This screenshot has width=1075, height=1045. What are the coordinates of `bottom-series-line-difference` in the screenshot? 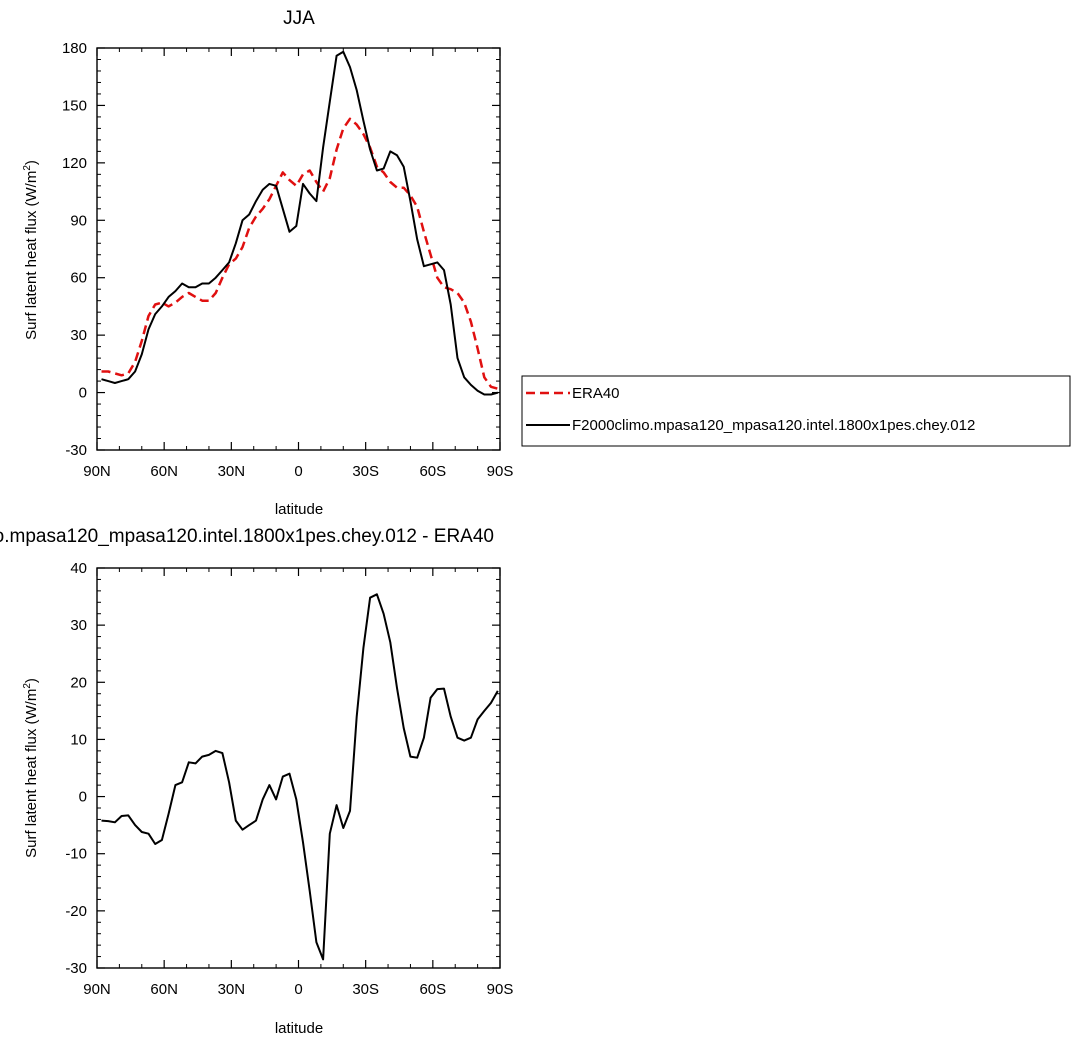 It's located at (300, 777).